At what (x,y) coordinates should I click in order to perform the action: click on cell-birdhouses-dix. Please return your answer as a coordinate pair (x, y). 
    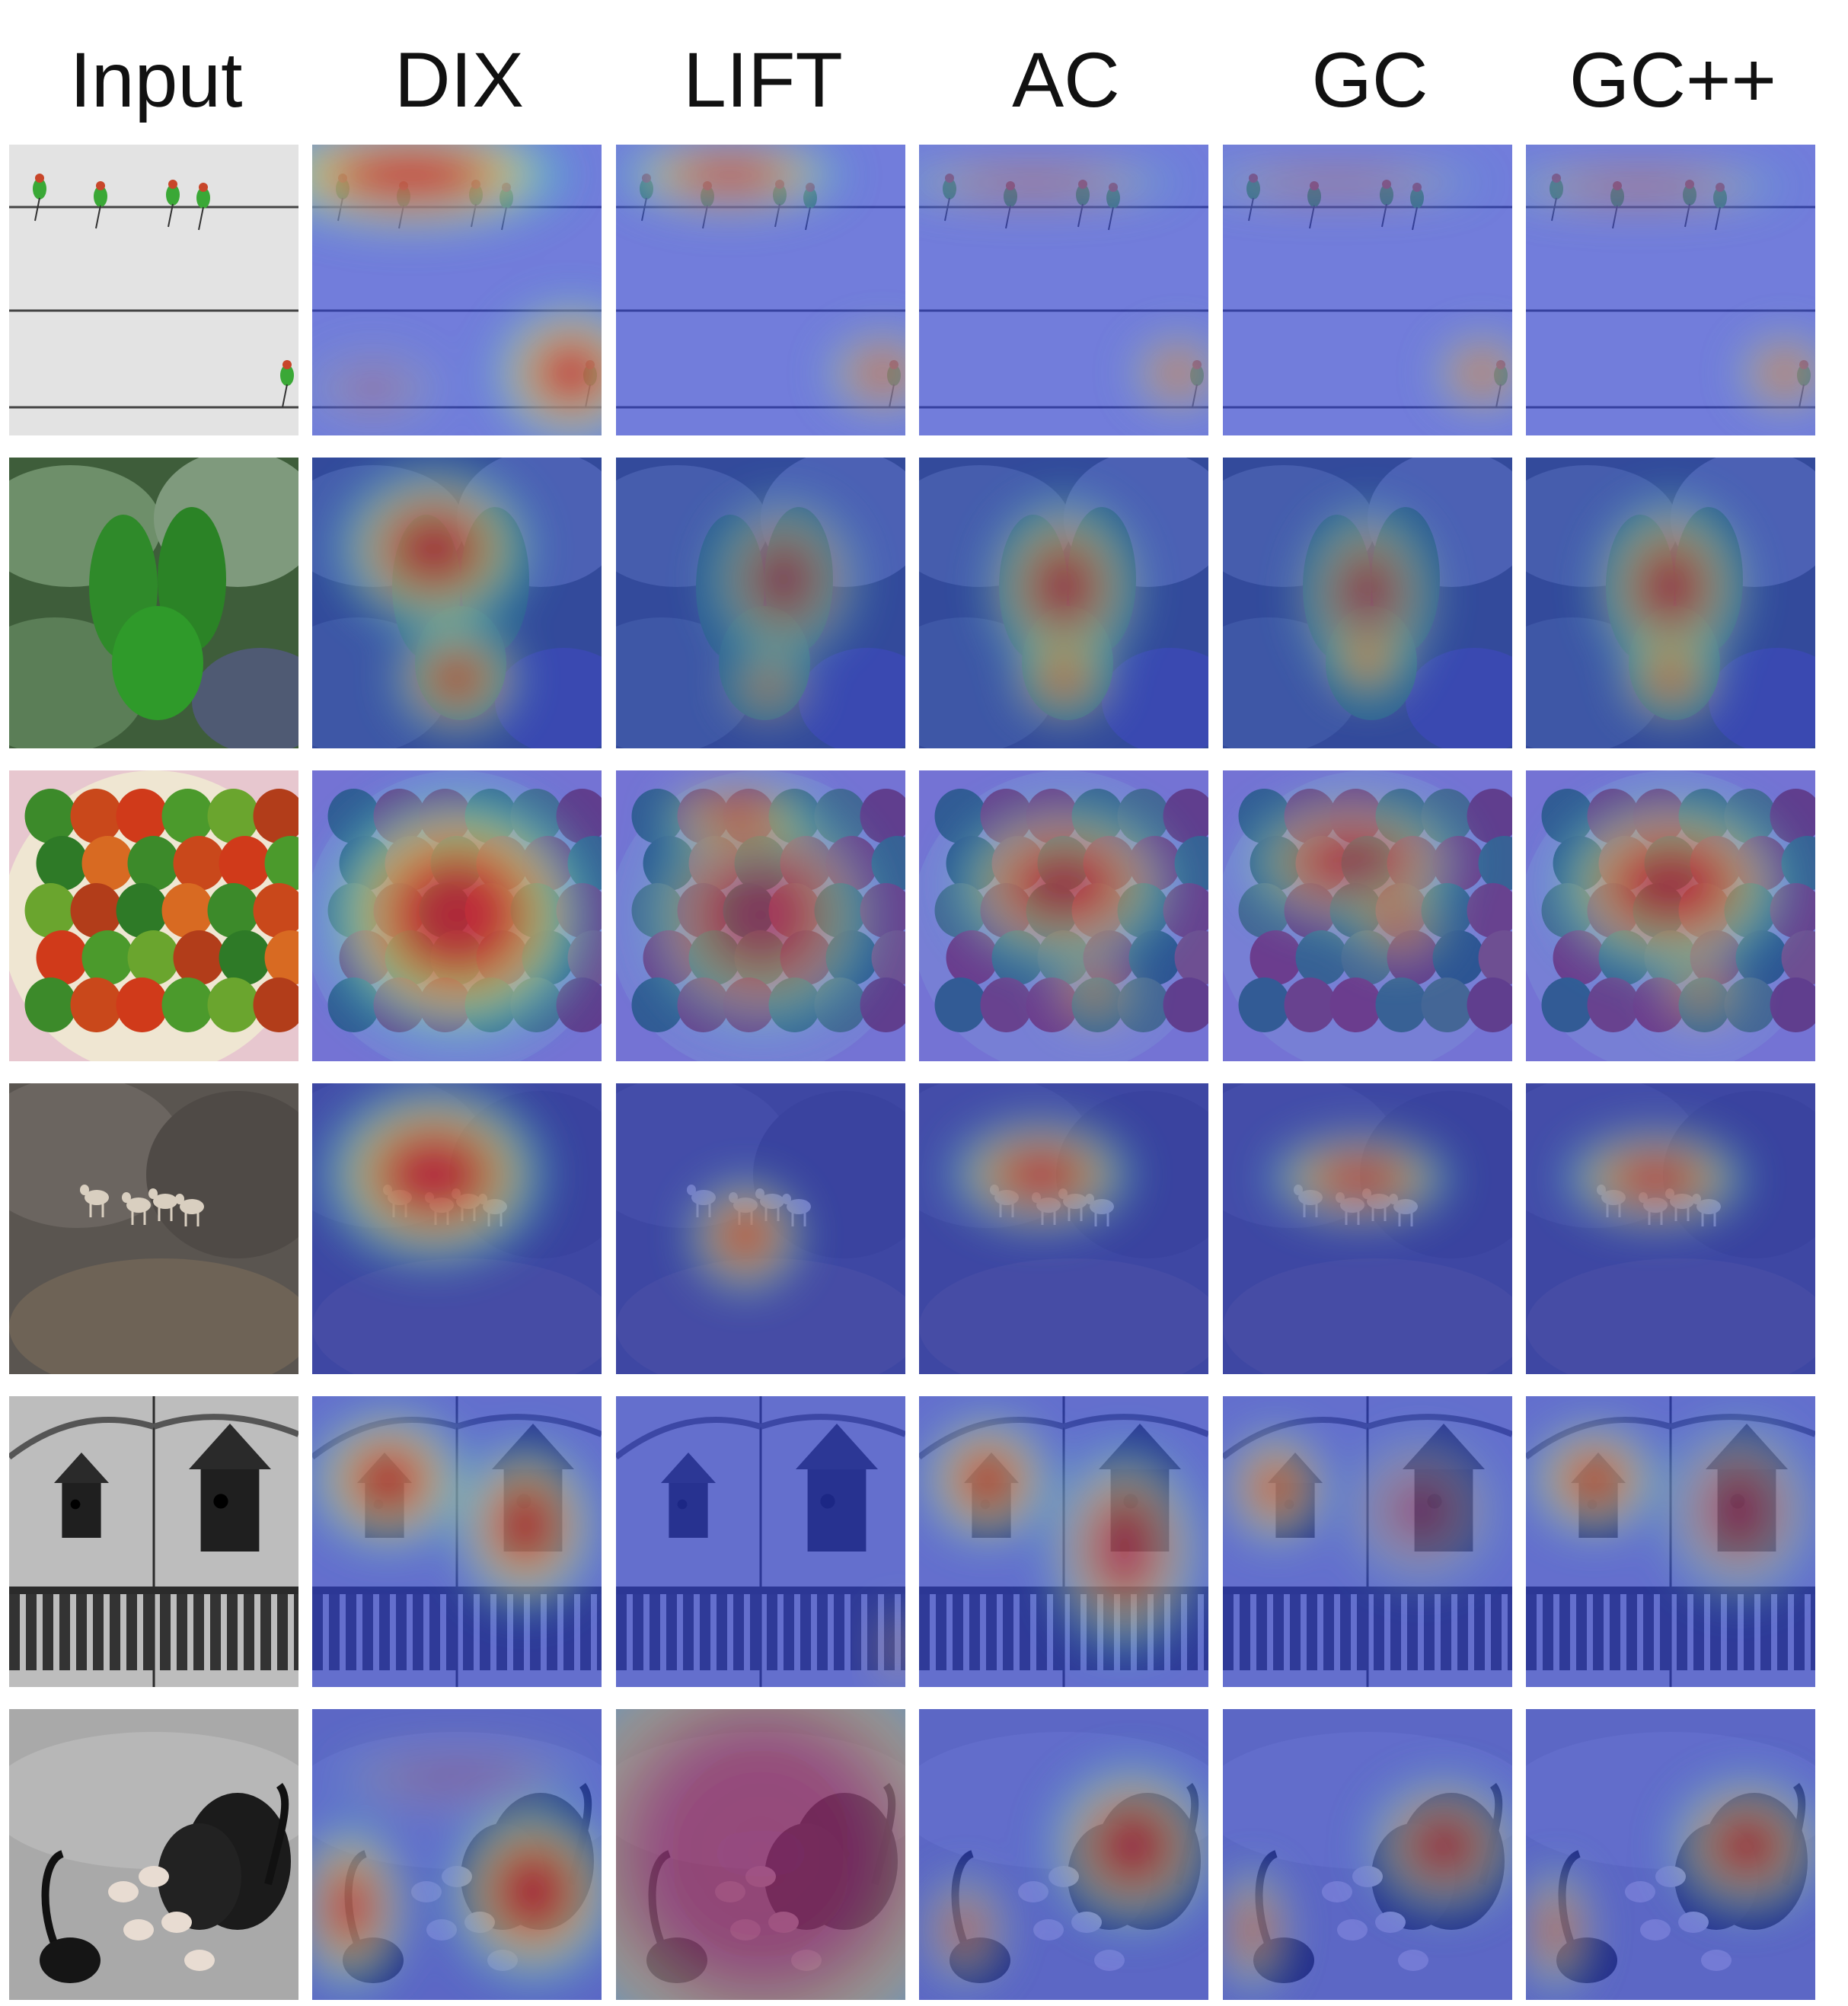
    Looking at the image, I should click on (457, 1541).